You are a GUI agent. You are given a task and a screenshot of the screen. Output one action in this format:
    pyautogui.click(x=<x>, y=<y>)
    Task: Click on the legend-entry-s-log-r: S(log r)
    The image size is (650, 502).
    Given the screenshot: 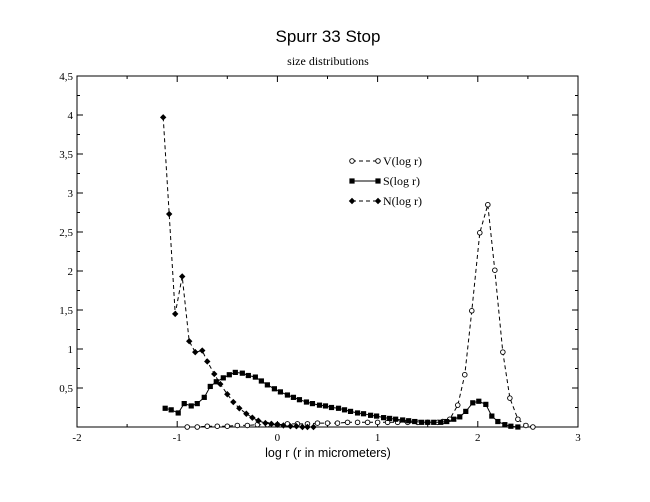 What is the action you would take?
    pyautogui.click(x=384, y=181)
    